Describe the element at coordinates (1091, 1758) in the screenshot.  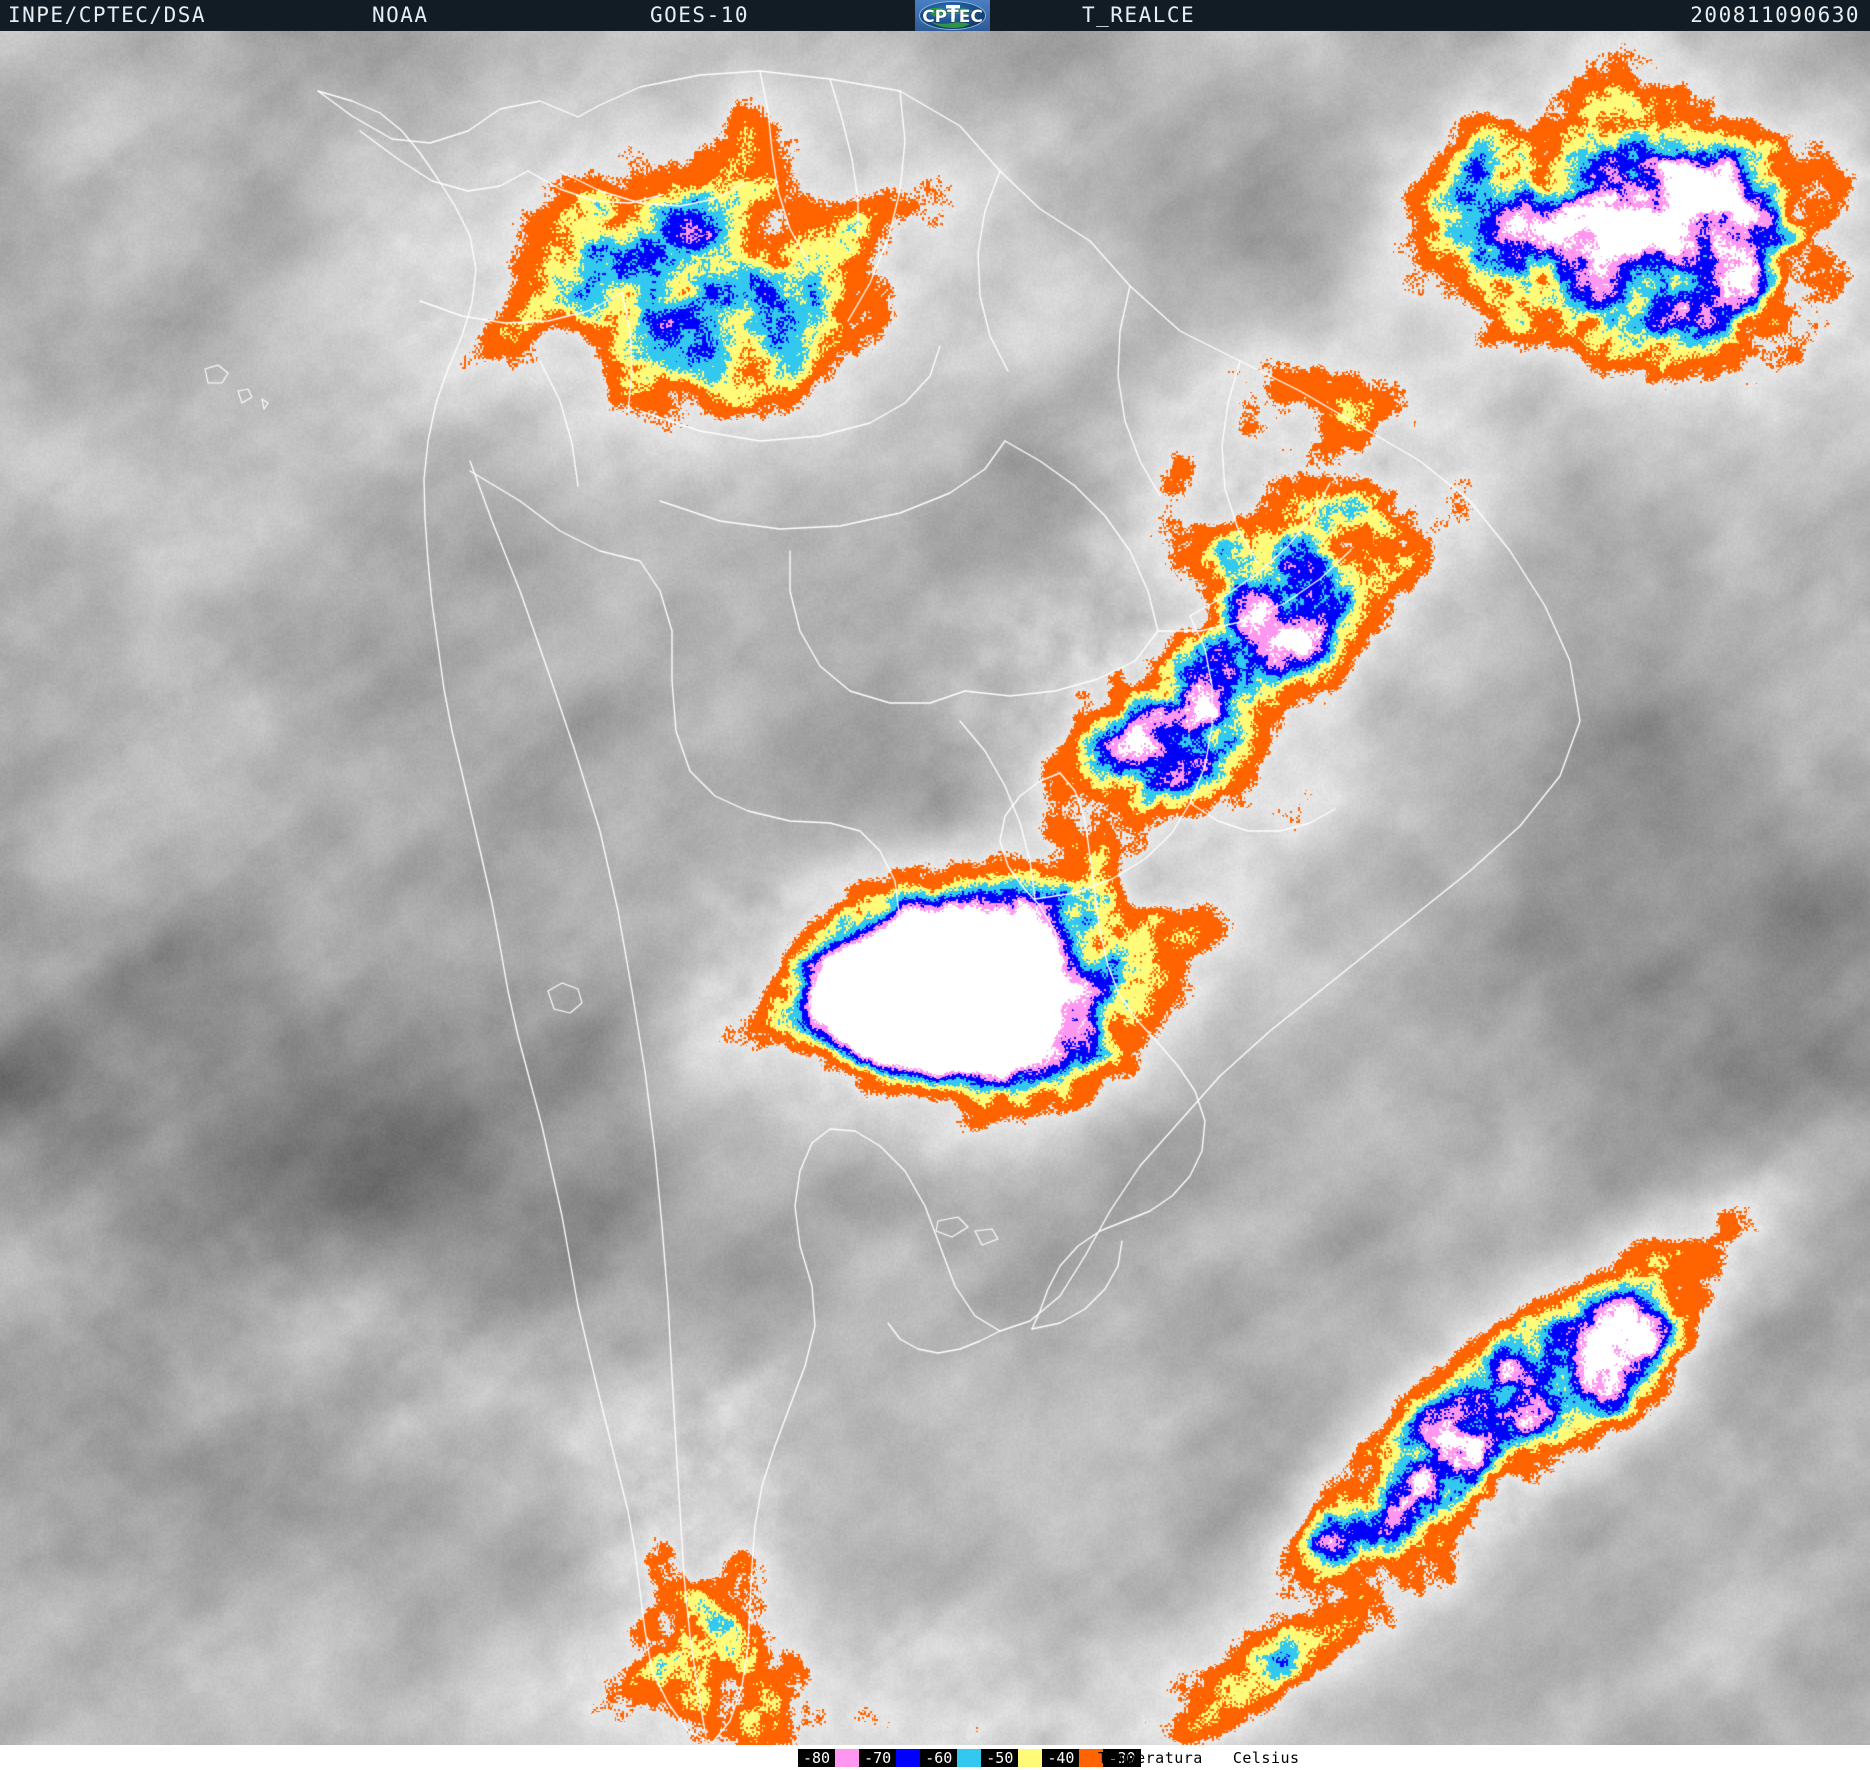
I see `legend-swatch-orange` at that location.